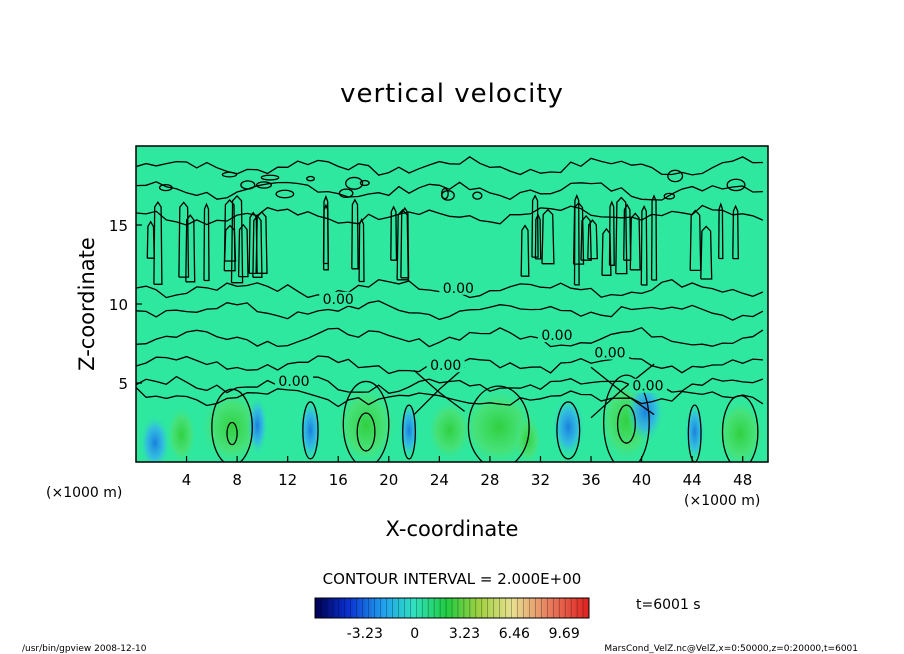 This screenshot has width=904, height=654. What do you see at coordinates (590, 480) in the screenshot?
I see `x-tick-label: 36` at bounding box center [590, 480].